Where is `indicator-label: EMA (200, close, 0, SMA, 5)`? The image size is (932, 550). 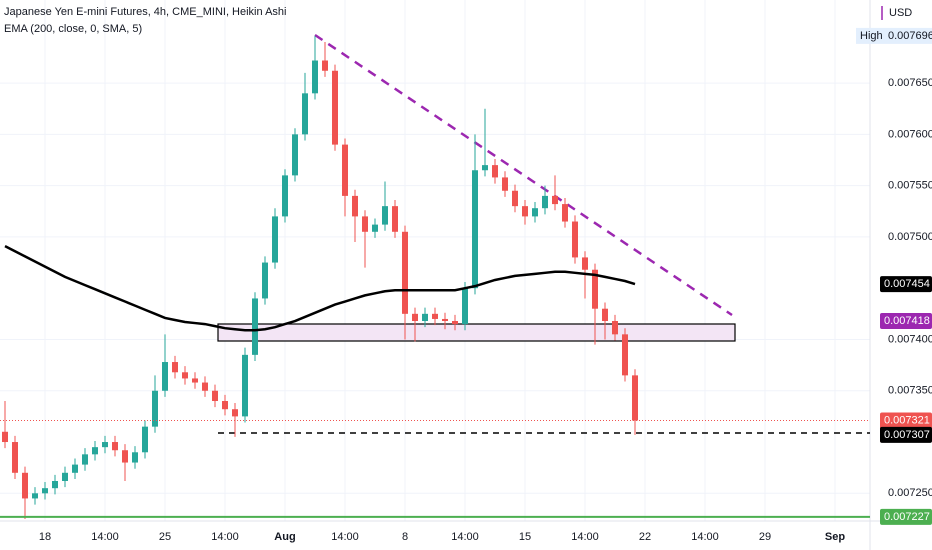 indicator-label: EMA (200, close, 0, SMA, 5) is located at coordinates (73, 29).